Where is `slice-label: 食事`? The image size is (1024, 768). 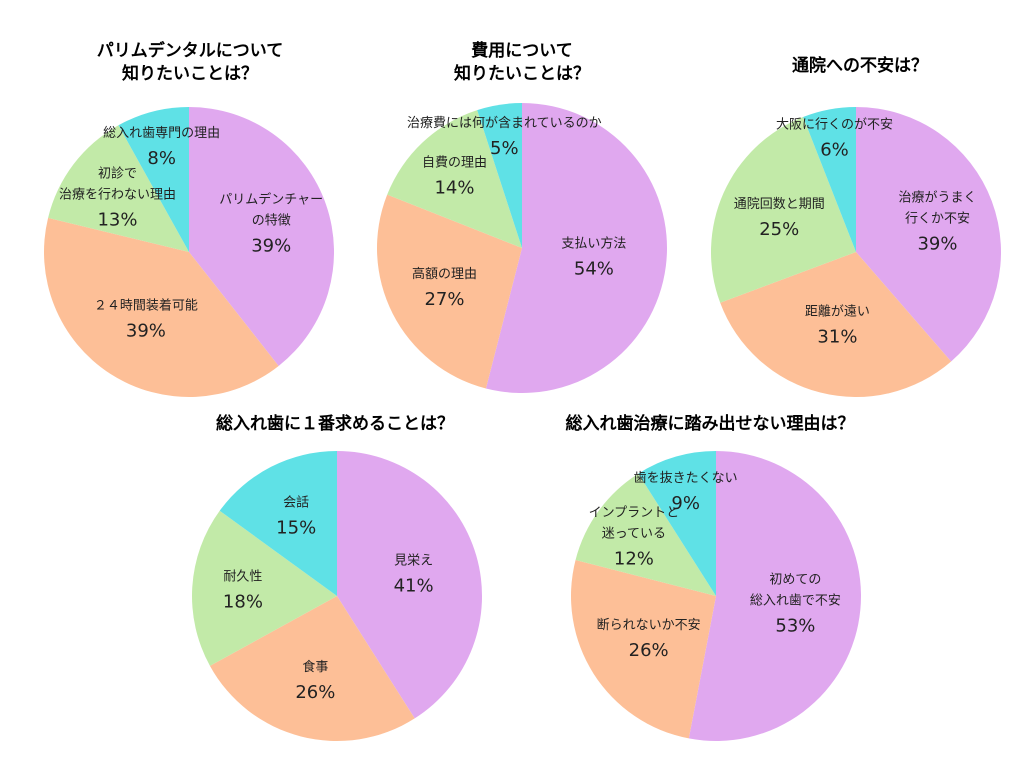
slice-label: 食事 is located at coordinates (315, 667).